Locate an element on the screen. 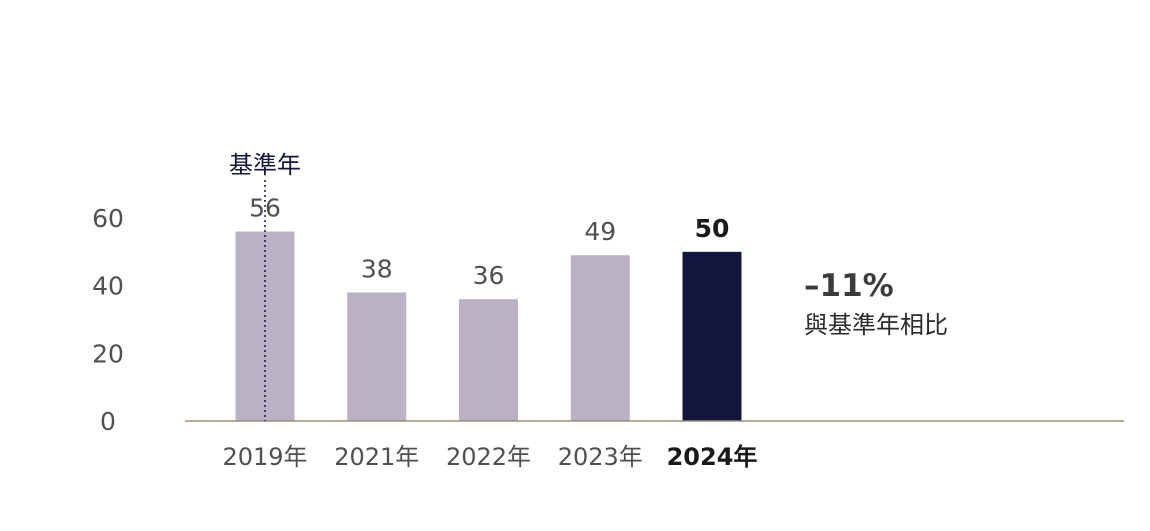 The image size is (1150, 531). change-percentage: –11% is located at coordinates (849, 286).